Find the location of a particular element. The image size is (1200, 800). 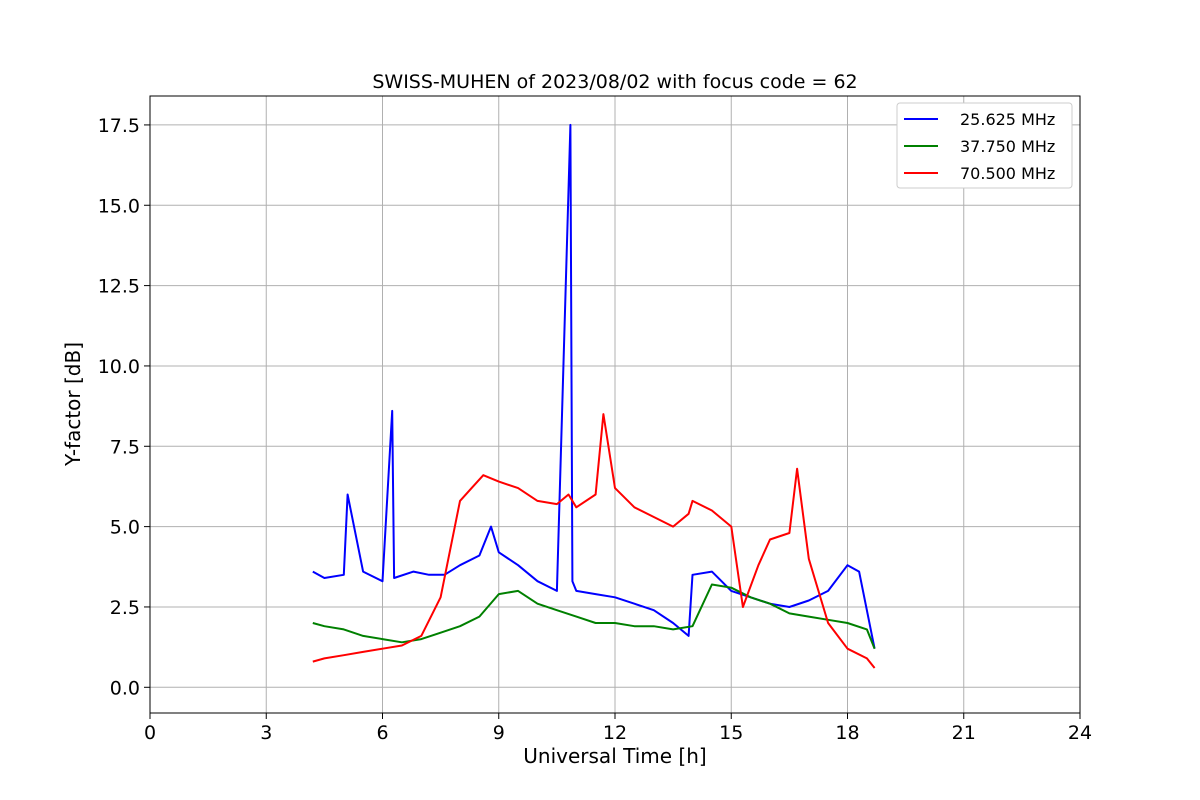

y-tick-label: 17.5 is located at coordinates (119, 126).